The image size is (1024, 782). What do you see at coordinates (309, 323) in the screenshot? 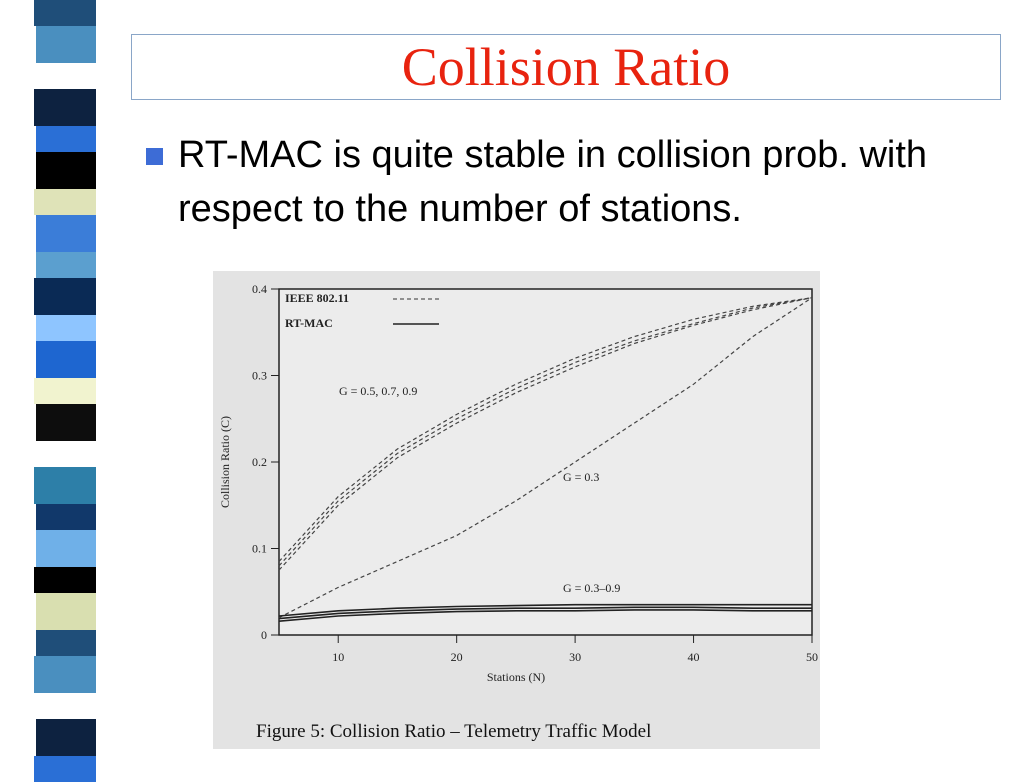
I see `legend-label-rtmac: RT-MAC` at bounding box center [309, 323].